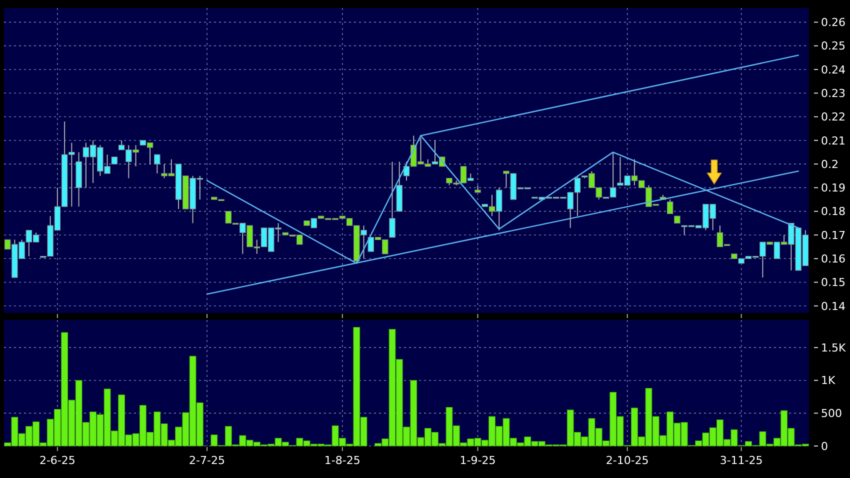 The image size is (850, 478). I want to click on y-tick-label: 0.21, so click(833, 141).